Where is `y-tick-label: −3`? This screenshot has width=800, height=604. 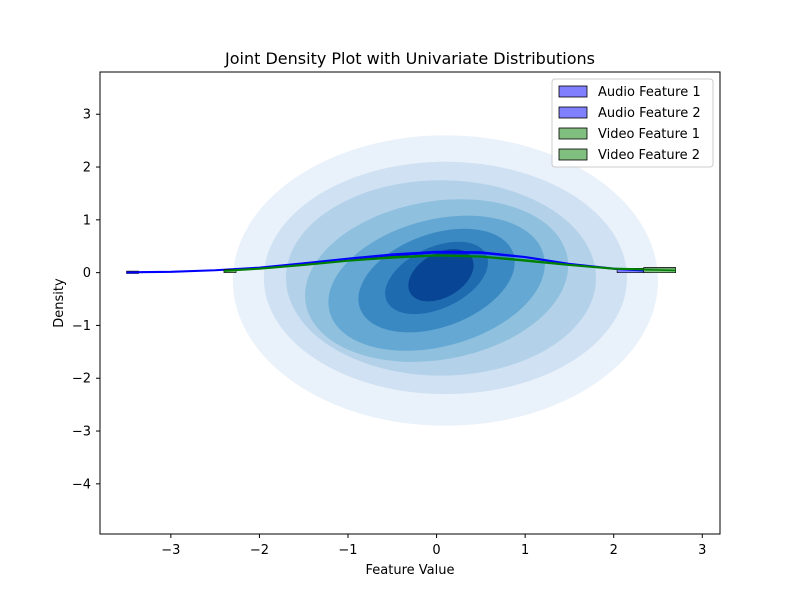
y-tick-label: −3 is located at coordinates (81, 432).